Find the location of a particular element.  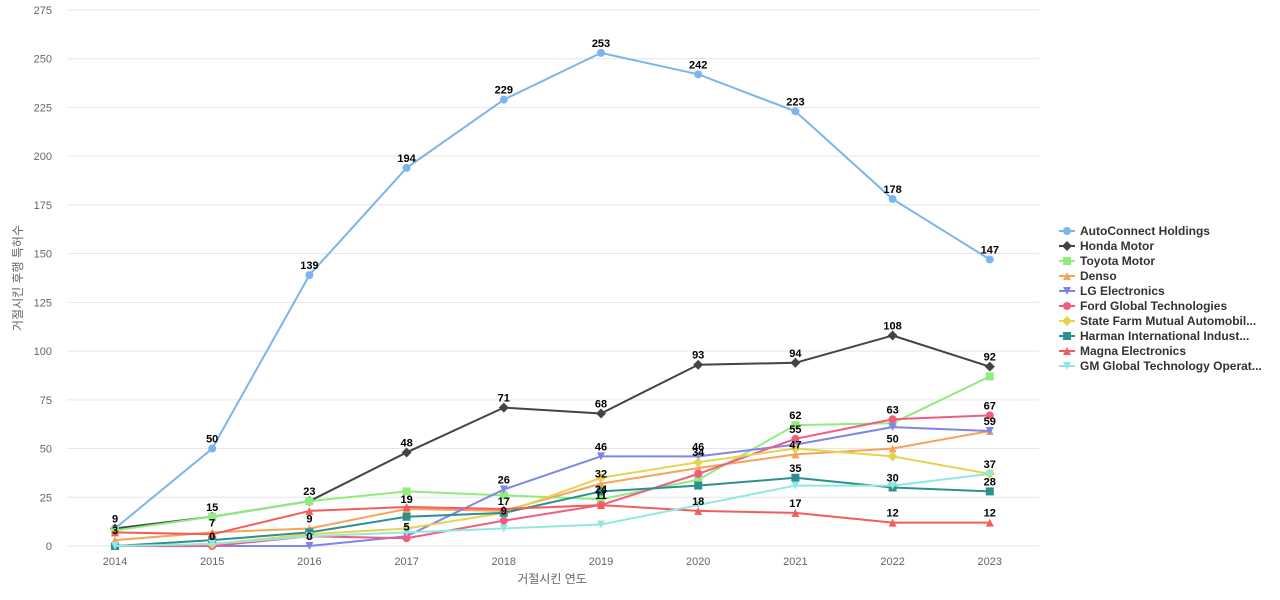

data-label: 9 is located at coordinates (309, 519).